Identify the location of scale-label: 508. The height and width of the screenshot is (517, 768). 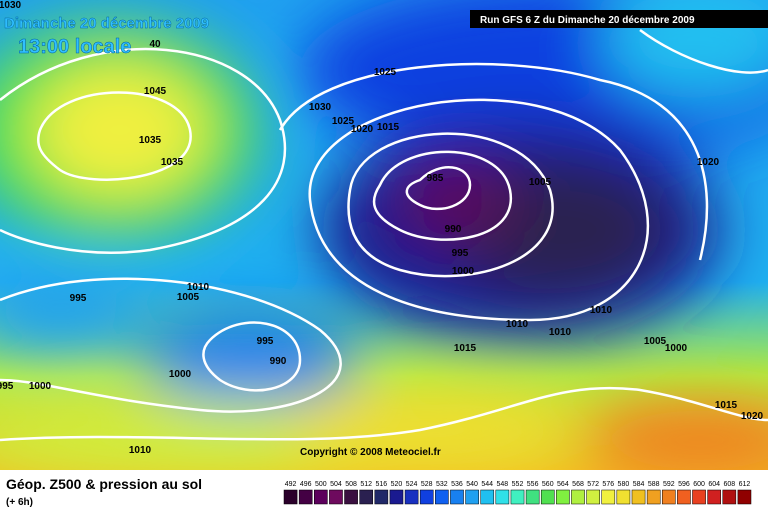
(351, 484).